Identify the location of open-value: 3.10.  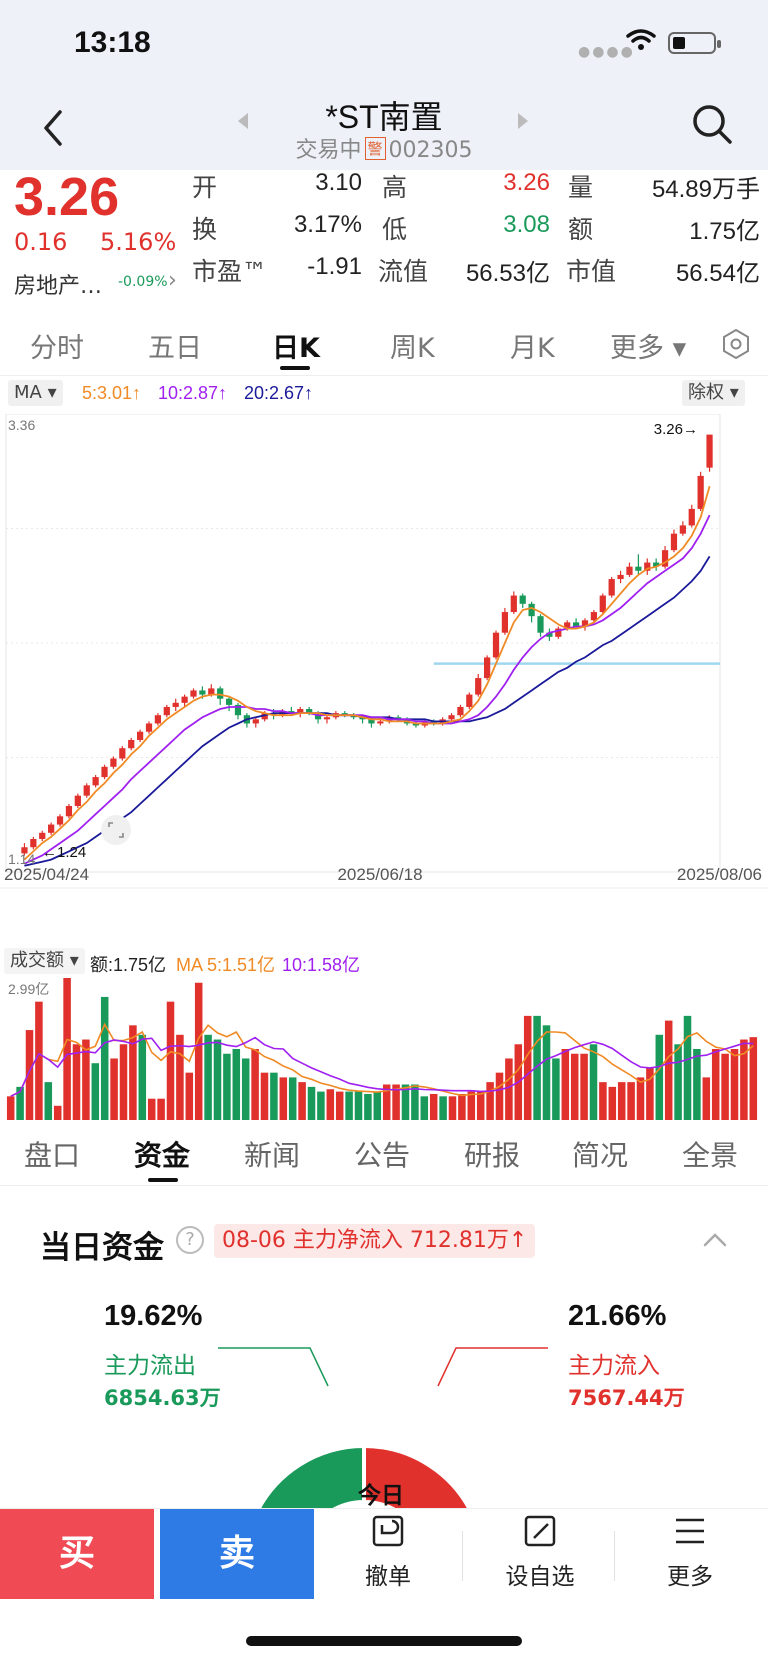
(338, 182).